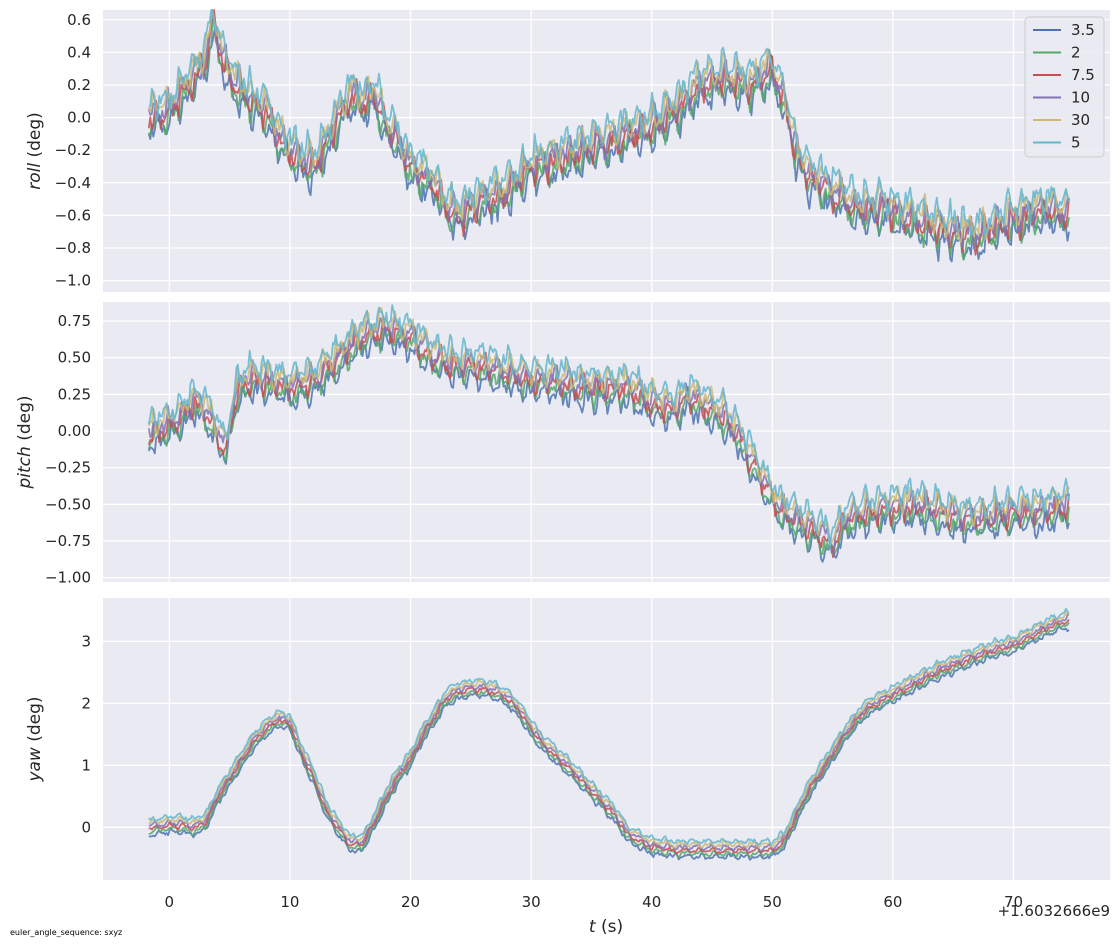 The width and height of the screenshot is (1120, 947). Describe the element at coordinates (1064, 87) in the screenshot. I see `legend: 3.5 2 7.5 10 30 5` at that location.